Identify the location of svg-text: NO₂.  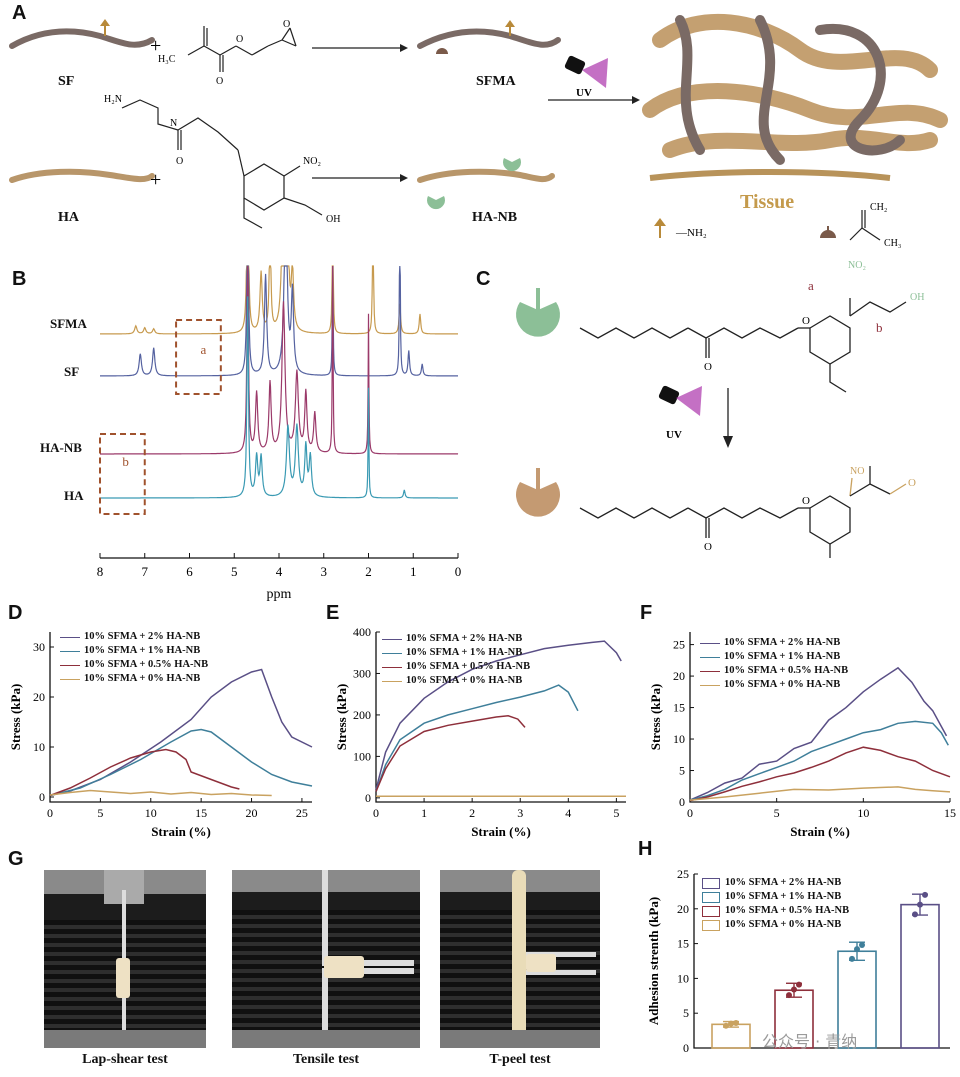
(312, 161).